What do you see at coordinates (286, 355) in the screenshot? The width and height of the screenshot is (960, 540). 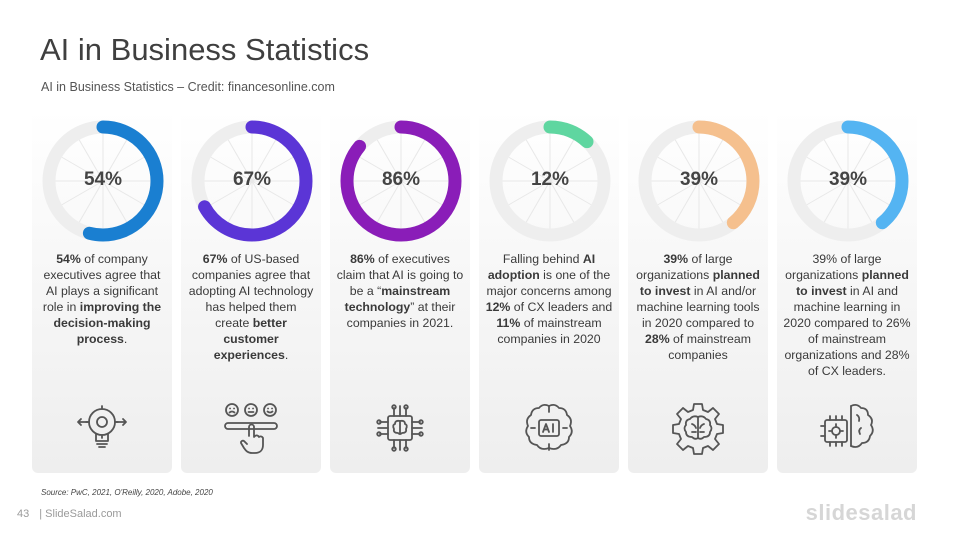 I see `desc-segment: .` at bounding box center [286, 355].